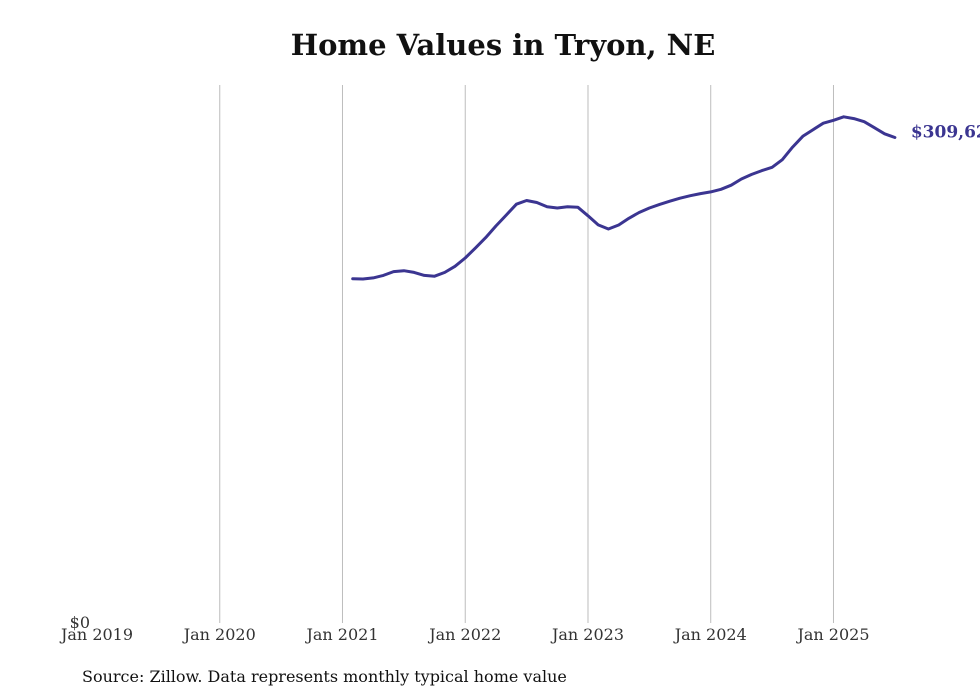 The image size is (980, 699). I want to click on x-tick-label: Jan 2020, so click(219, 634).